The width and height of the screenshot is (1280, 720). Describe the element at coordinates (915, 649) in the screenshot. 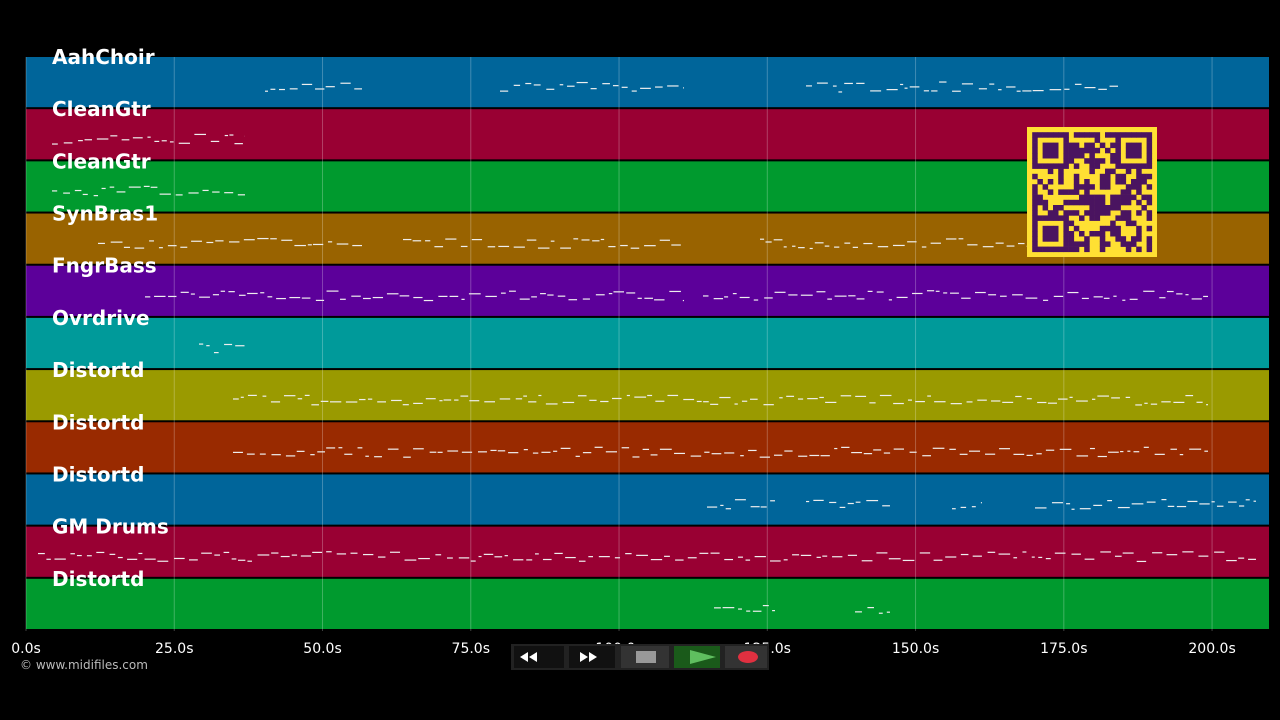

I see `tick-label: 150.0s` at that location.